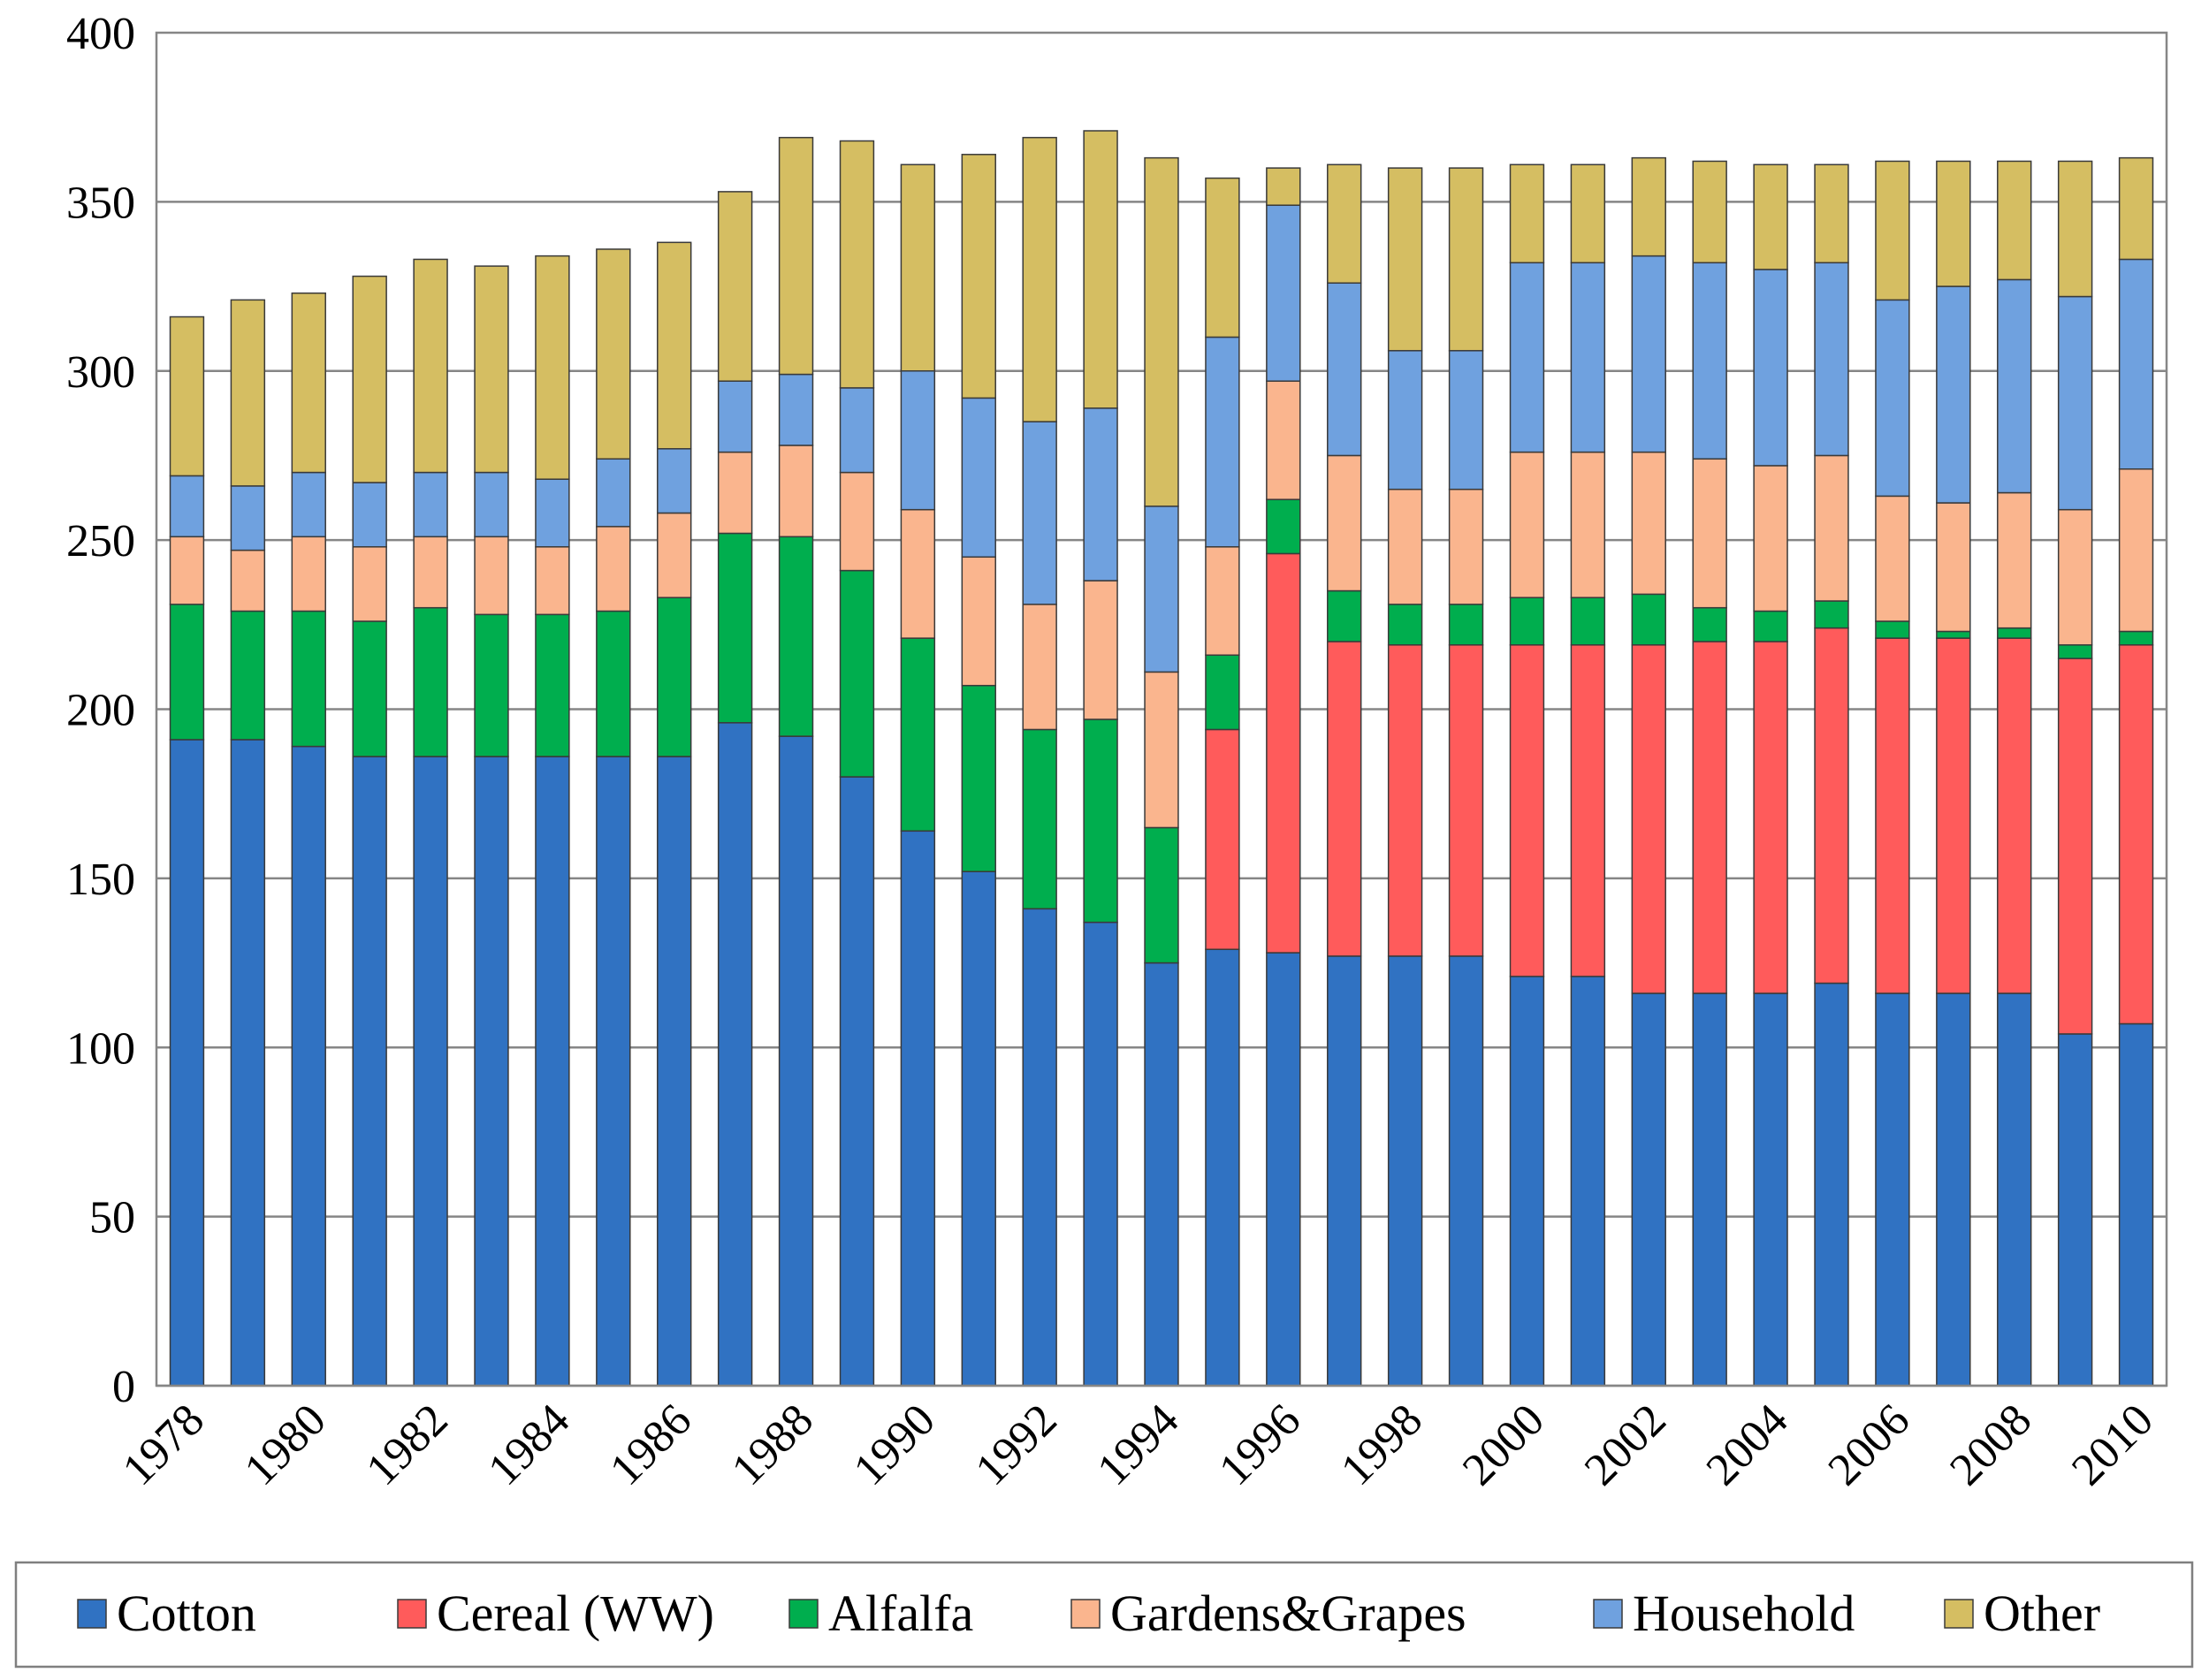 The image size is (2209, 1680). What do you see at coordinates (408, 1445) in the screenshot?
I see `x-tick-label: 1982` at bounding box center [408, 1445].